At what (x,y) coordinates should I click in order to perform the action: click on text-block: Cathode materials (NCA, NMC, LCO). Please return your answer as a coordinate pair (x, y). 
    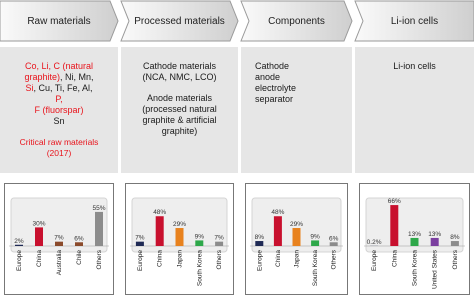
    Looking at the image, I should click on (179, 72).